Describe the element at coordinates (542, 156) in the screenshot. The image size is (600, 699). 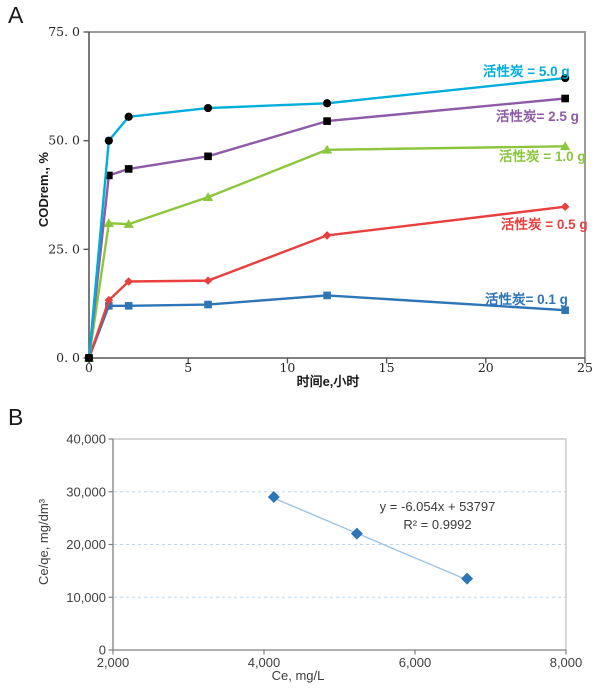
I see `series-label-1.0g: 活性炭 = 1.0 g` at that location.